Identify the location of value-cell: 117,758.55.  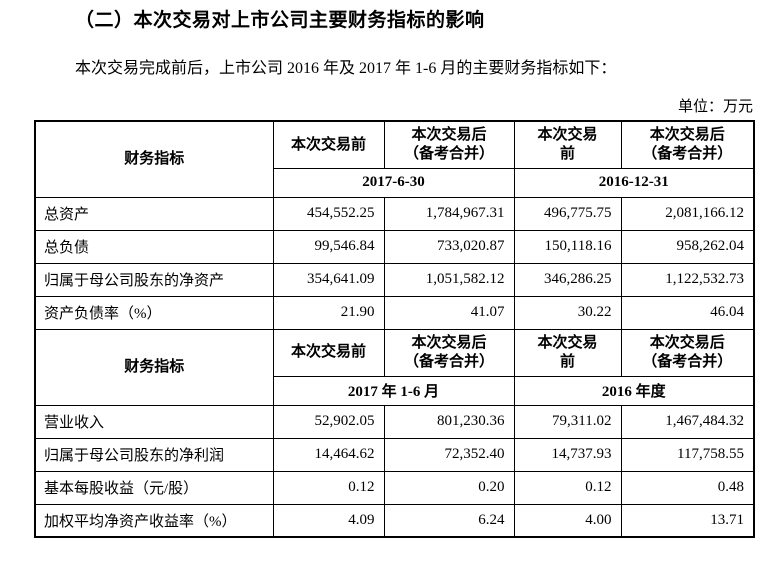
(687, 454).